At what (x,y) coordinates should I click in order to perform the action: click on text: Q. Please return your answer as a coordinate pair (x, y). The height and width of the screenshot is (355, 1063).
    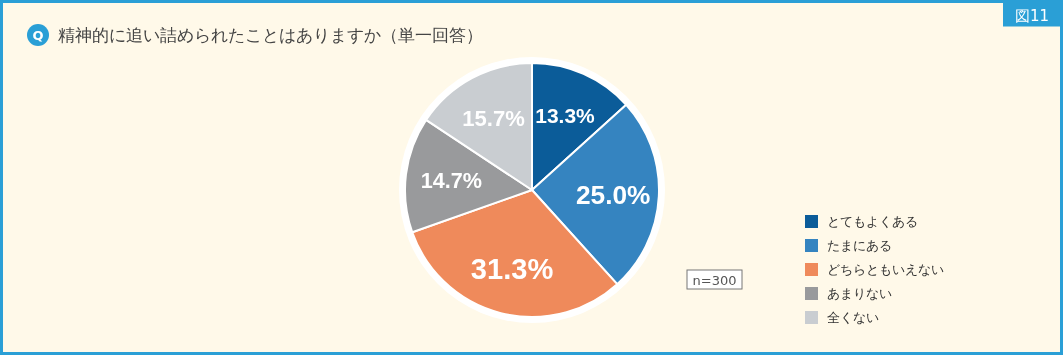
    Looking at the image, I should click on (38, 35).